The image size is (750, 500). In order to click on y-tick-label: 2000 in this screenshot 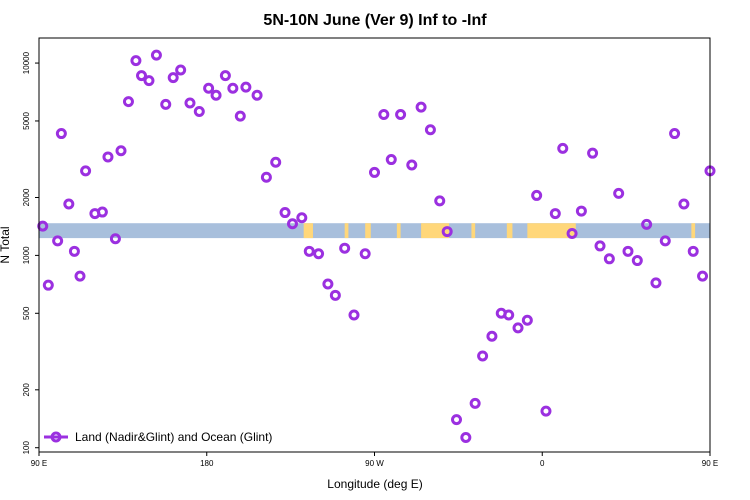, I will do `click(26, 197)`.